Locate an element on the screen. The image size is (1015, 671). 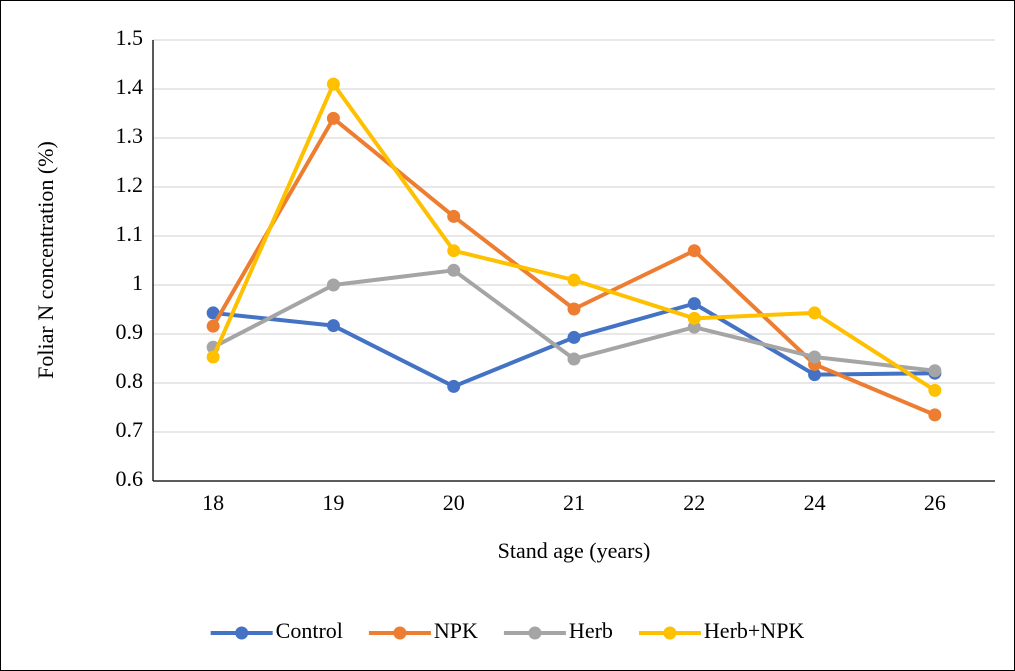
x-tick-label: 24 is located at coordinates (815, 502).